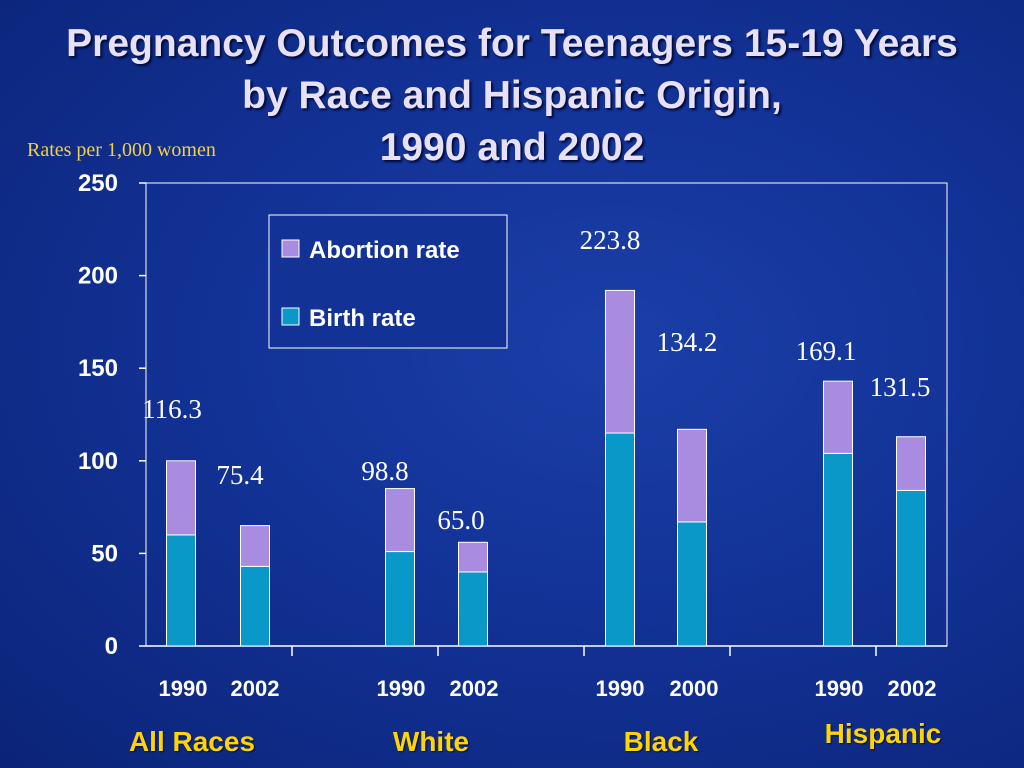  What do you see at coordinates (388, 281) in the screenshot?
I see `legend-box` at bounding box center [388, 281].